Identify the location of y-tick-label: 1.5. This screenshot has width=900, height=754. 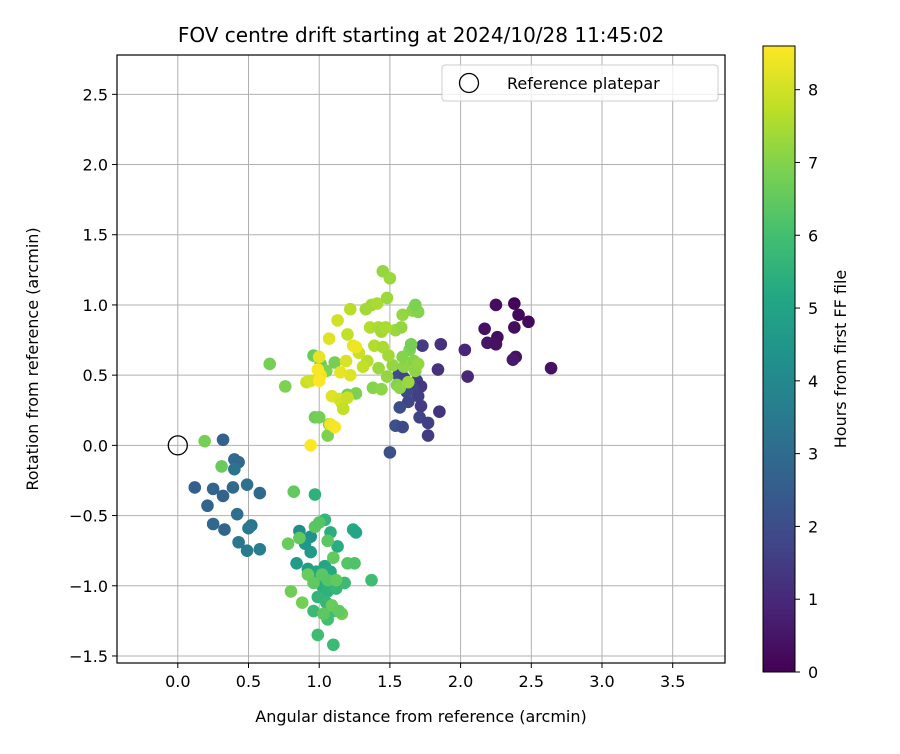
(95, 235).